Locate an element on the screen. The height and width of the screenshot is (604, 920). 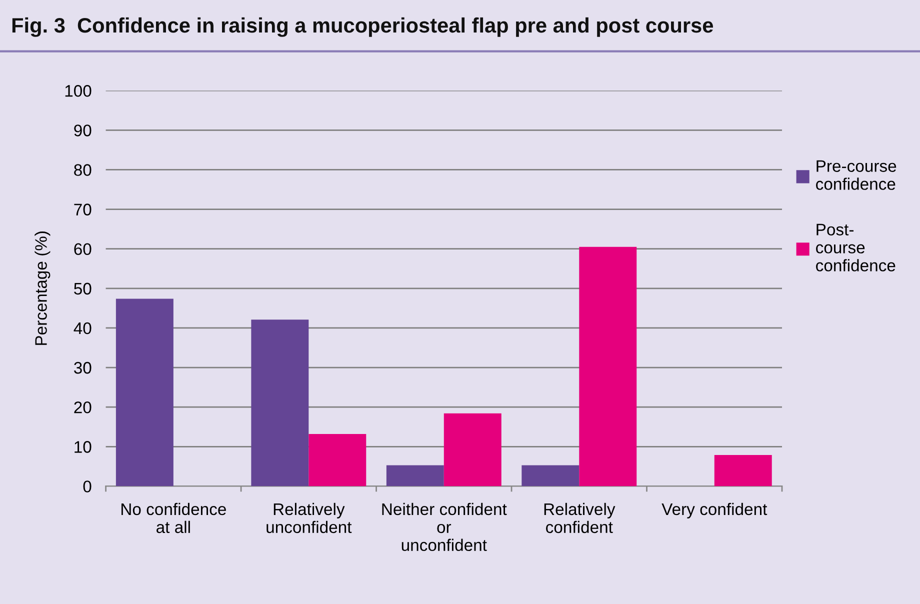
y-tick-label: 30 is located at coordinates (83, 368).